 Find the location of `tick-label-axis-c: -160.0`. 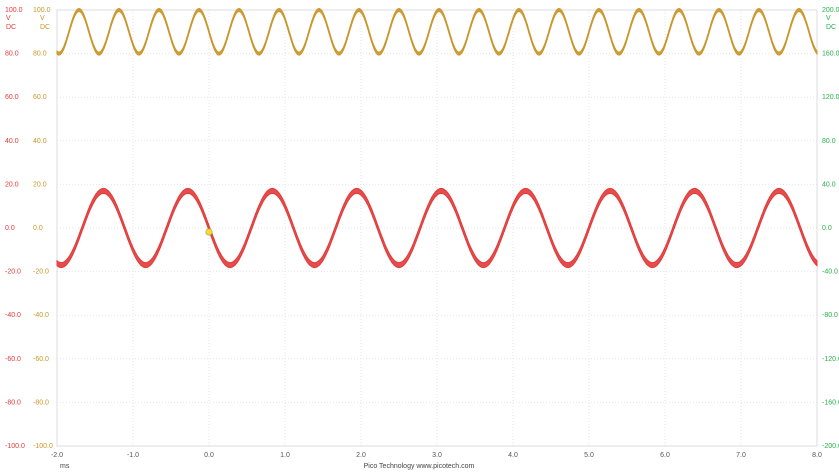

tick-label-axis-c: -160.0 is located at coordinates (830, 402).